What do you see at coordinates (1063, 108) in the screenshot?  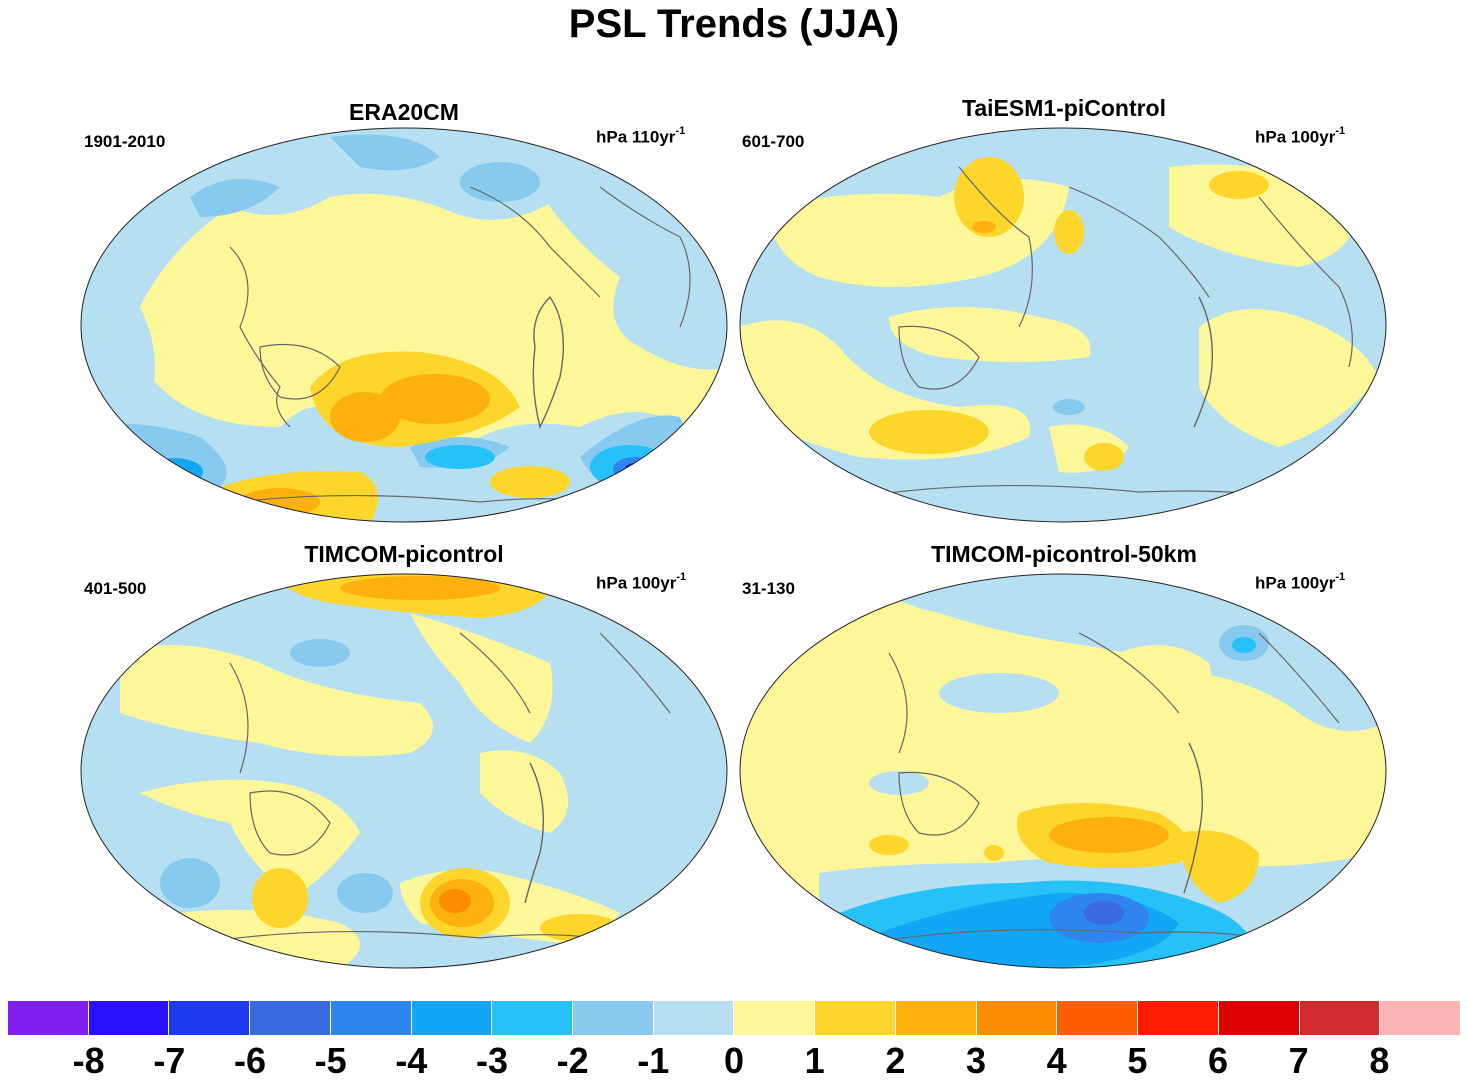 I see `panel-title-taiesm1: TaiESM1-piControl` at bounding box center [1063, 108].